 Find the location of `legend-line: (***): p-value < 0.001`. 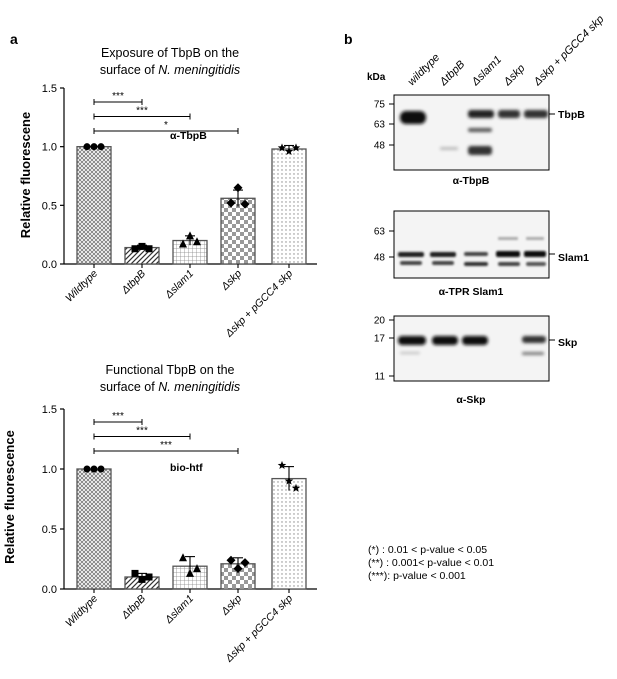

legend-line: (***): p-value < 0.001 is located at coordinates (417, 576).